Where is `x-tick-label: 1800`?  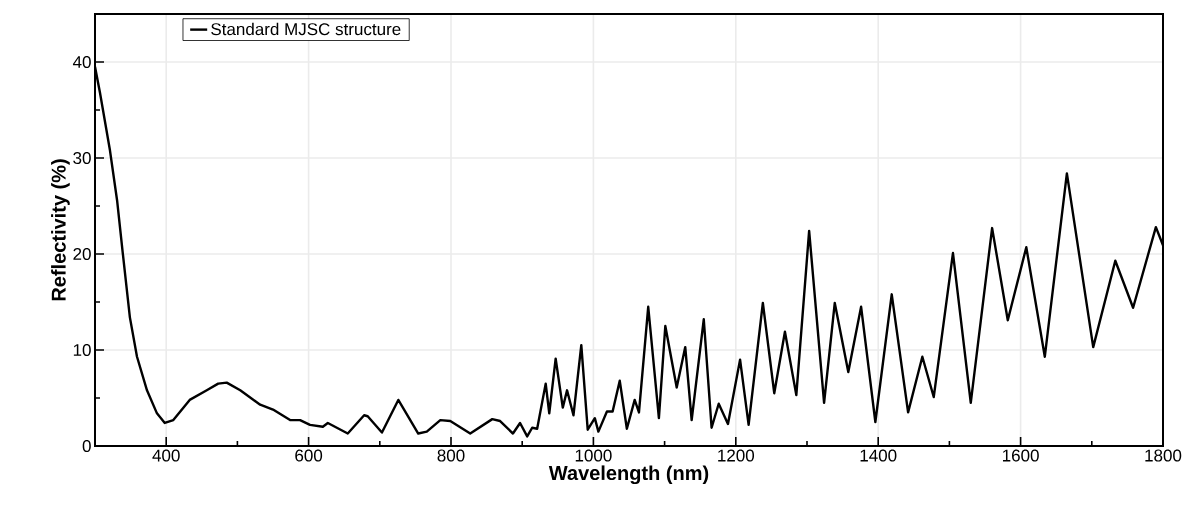 x-tick-label: 1800 is located at coordinates (1163, 455).